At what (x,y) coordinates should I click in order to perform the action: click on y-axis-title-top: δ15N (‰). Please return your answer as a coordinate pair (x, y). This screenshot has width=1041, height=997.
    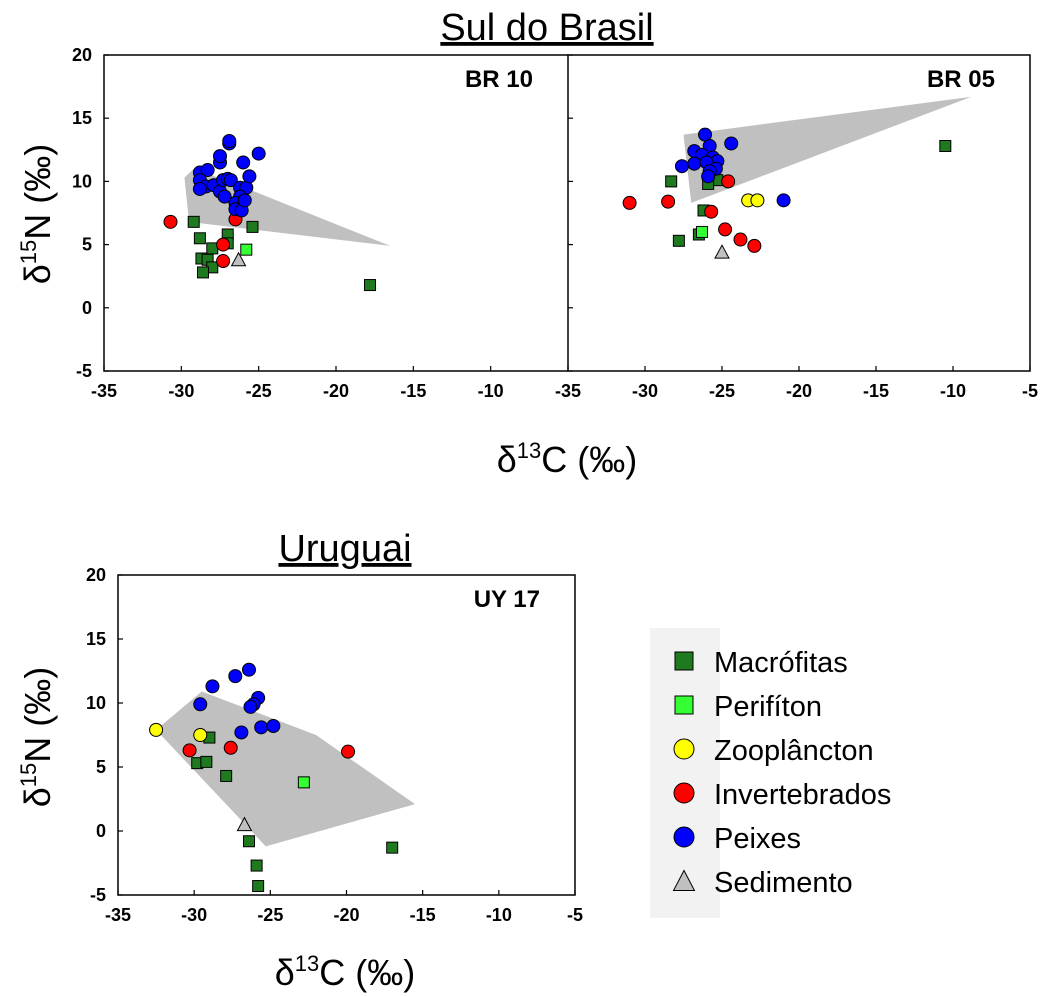
    Looking at the image, I should click on (37, 214).